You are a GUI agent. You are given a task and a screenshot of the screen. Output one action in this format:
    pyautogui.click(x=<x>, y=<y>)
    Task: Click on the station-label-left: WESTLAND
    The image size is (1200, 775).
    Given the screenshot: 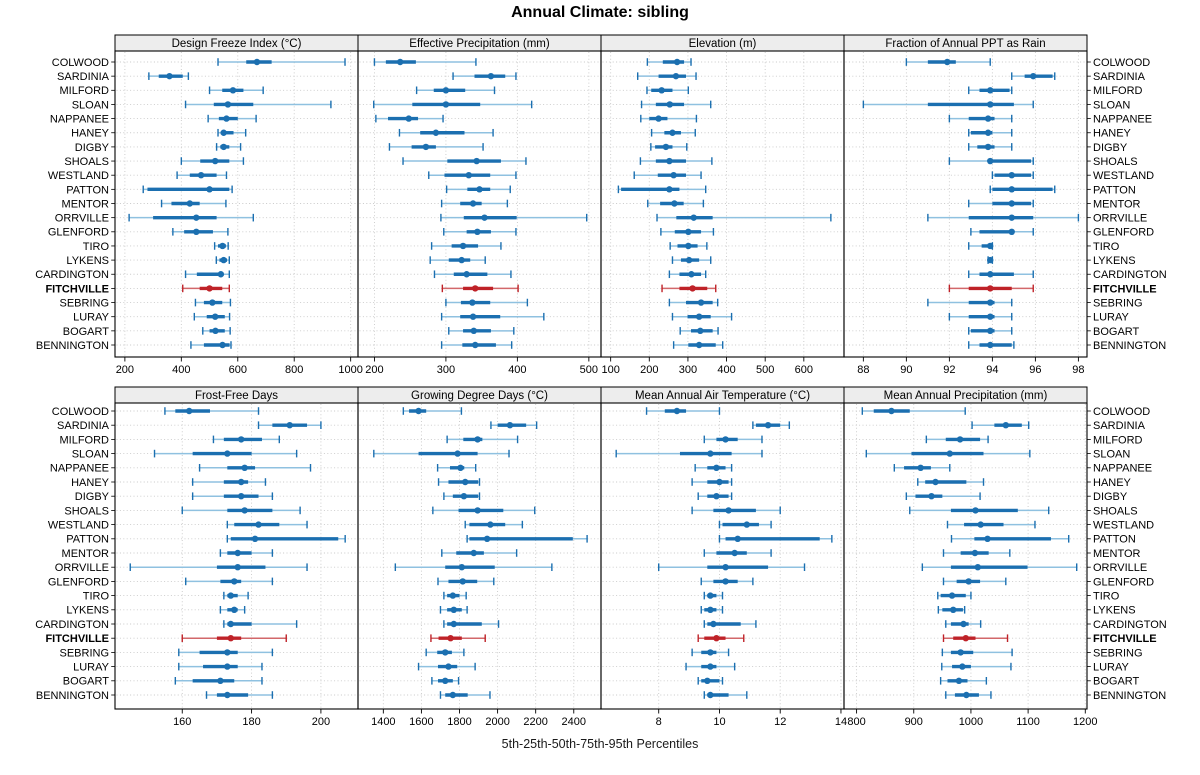 What is the action you would take?
    pyautogui.click(x=78, y=176)
    